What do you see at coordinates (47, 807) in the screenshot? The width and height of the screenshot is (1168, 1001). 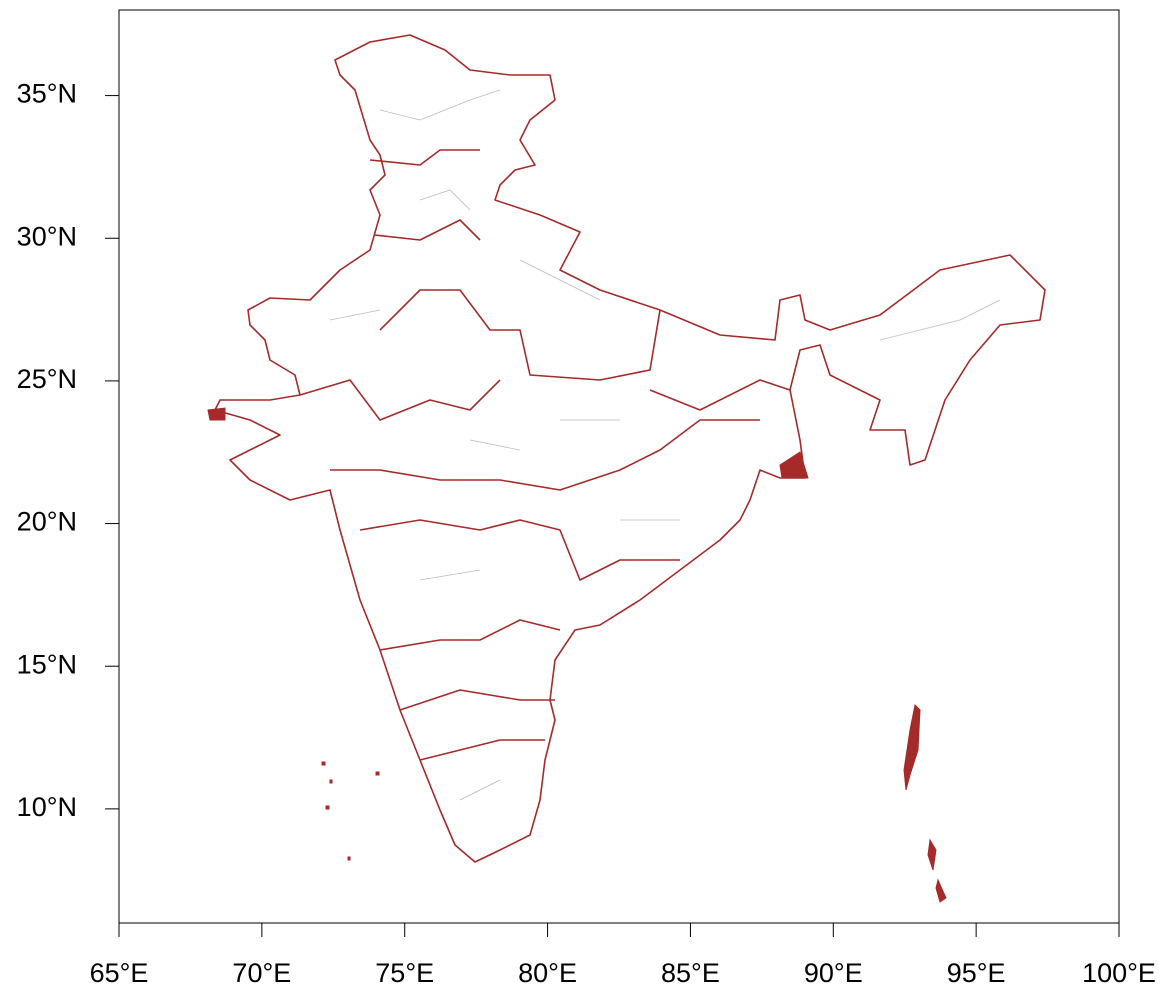 I see `y-tick-label: 10°N` at bounding box center [47, 807].